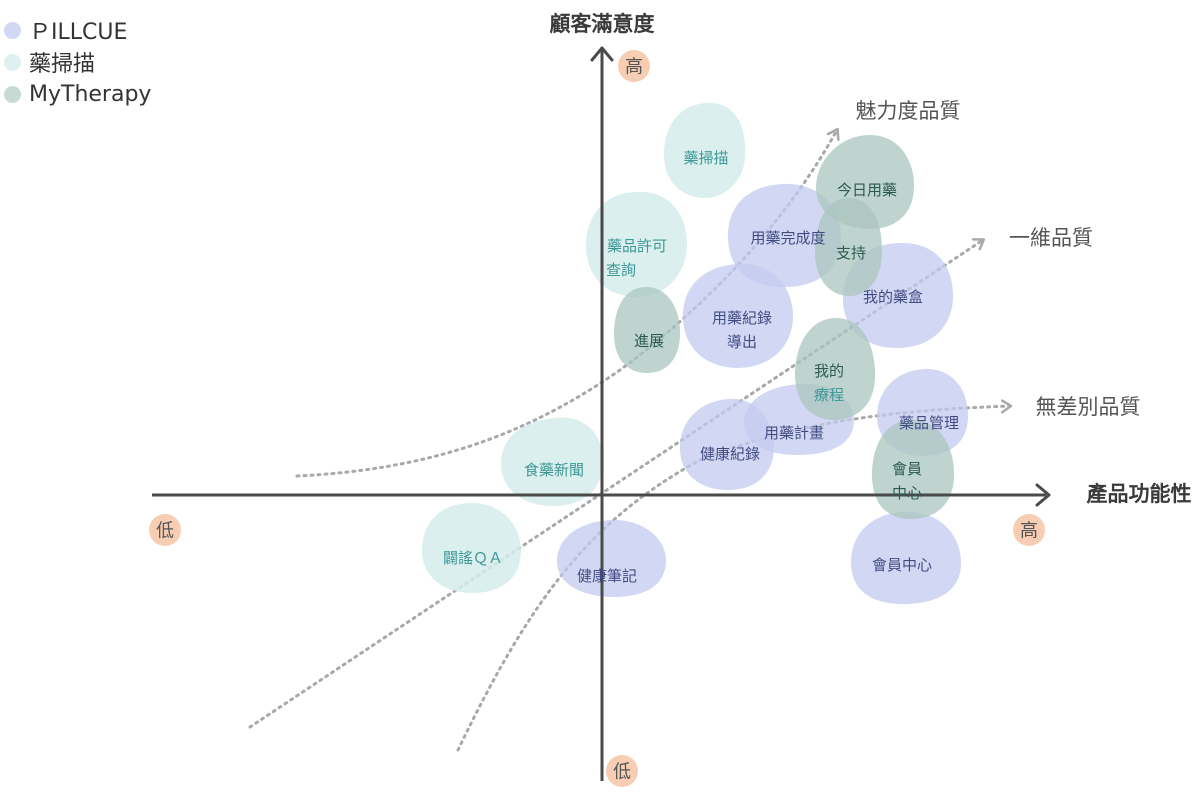 The width and height of the screenshot is (1200, 801). I want to click on x-axis-title: 產品功能性, so click(1139, 494).